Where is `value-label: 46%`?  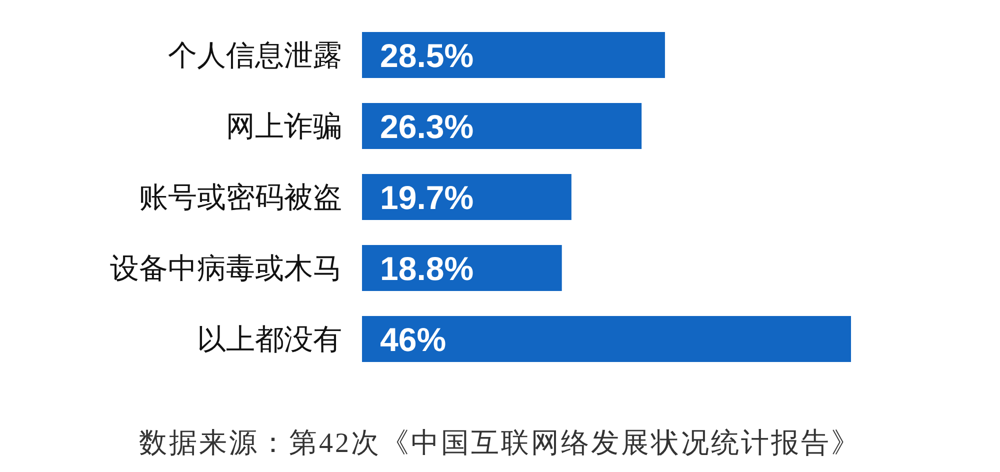 value-label: 46% is located at coordinates (413, 339).